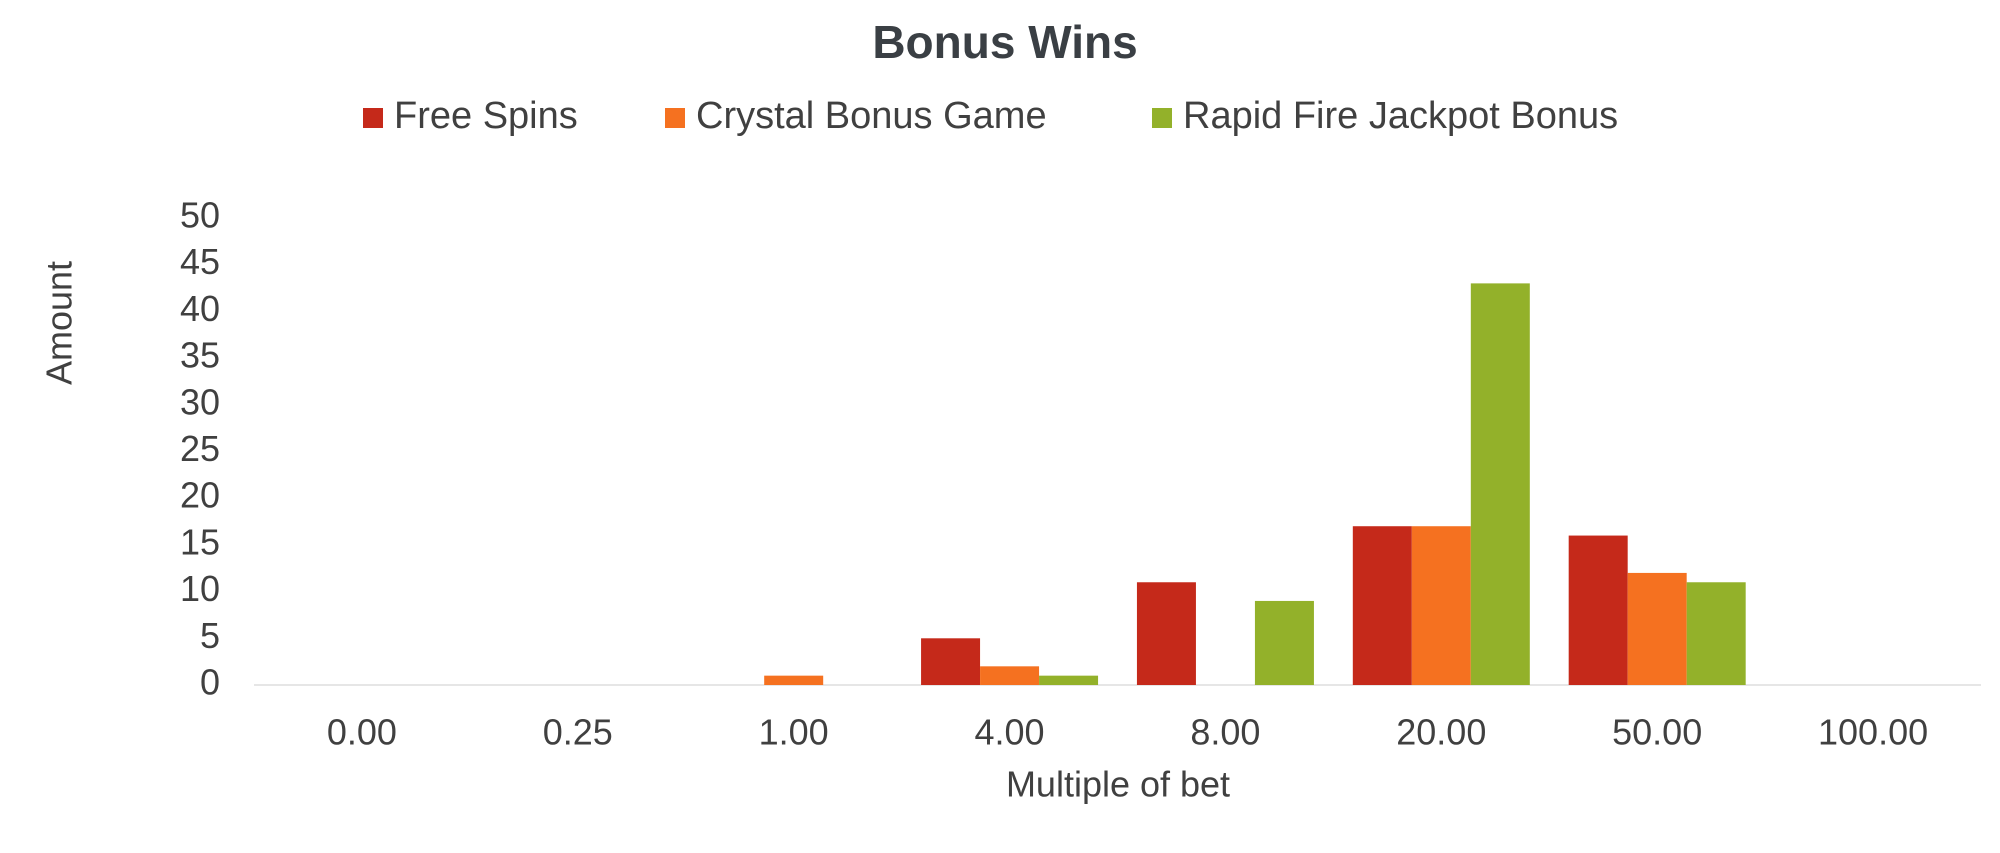 This screenshot has width=2000, height=853. Describe the element at coordinates (871, 116) in the screenshot. I see `legend-label: Crystal Bonus Game` at that location.